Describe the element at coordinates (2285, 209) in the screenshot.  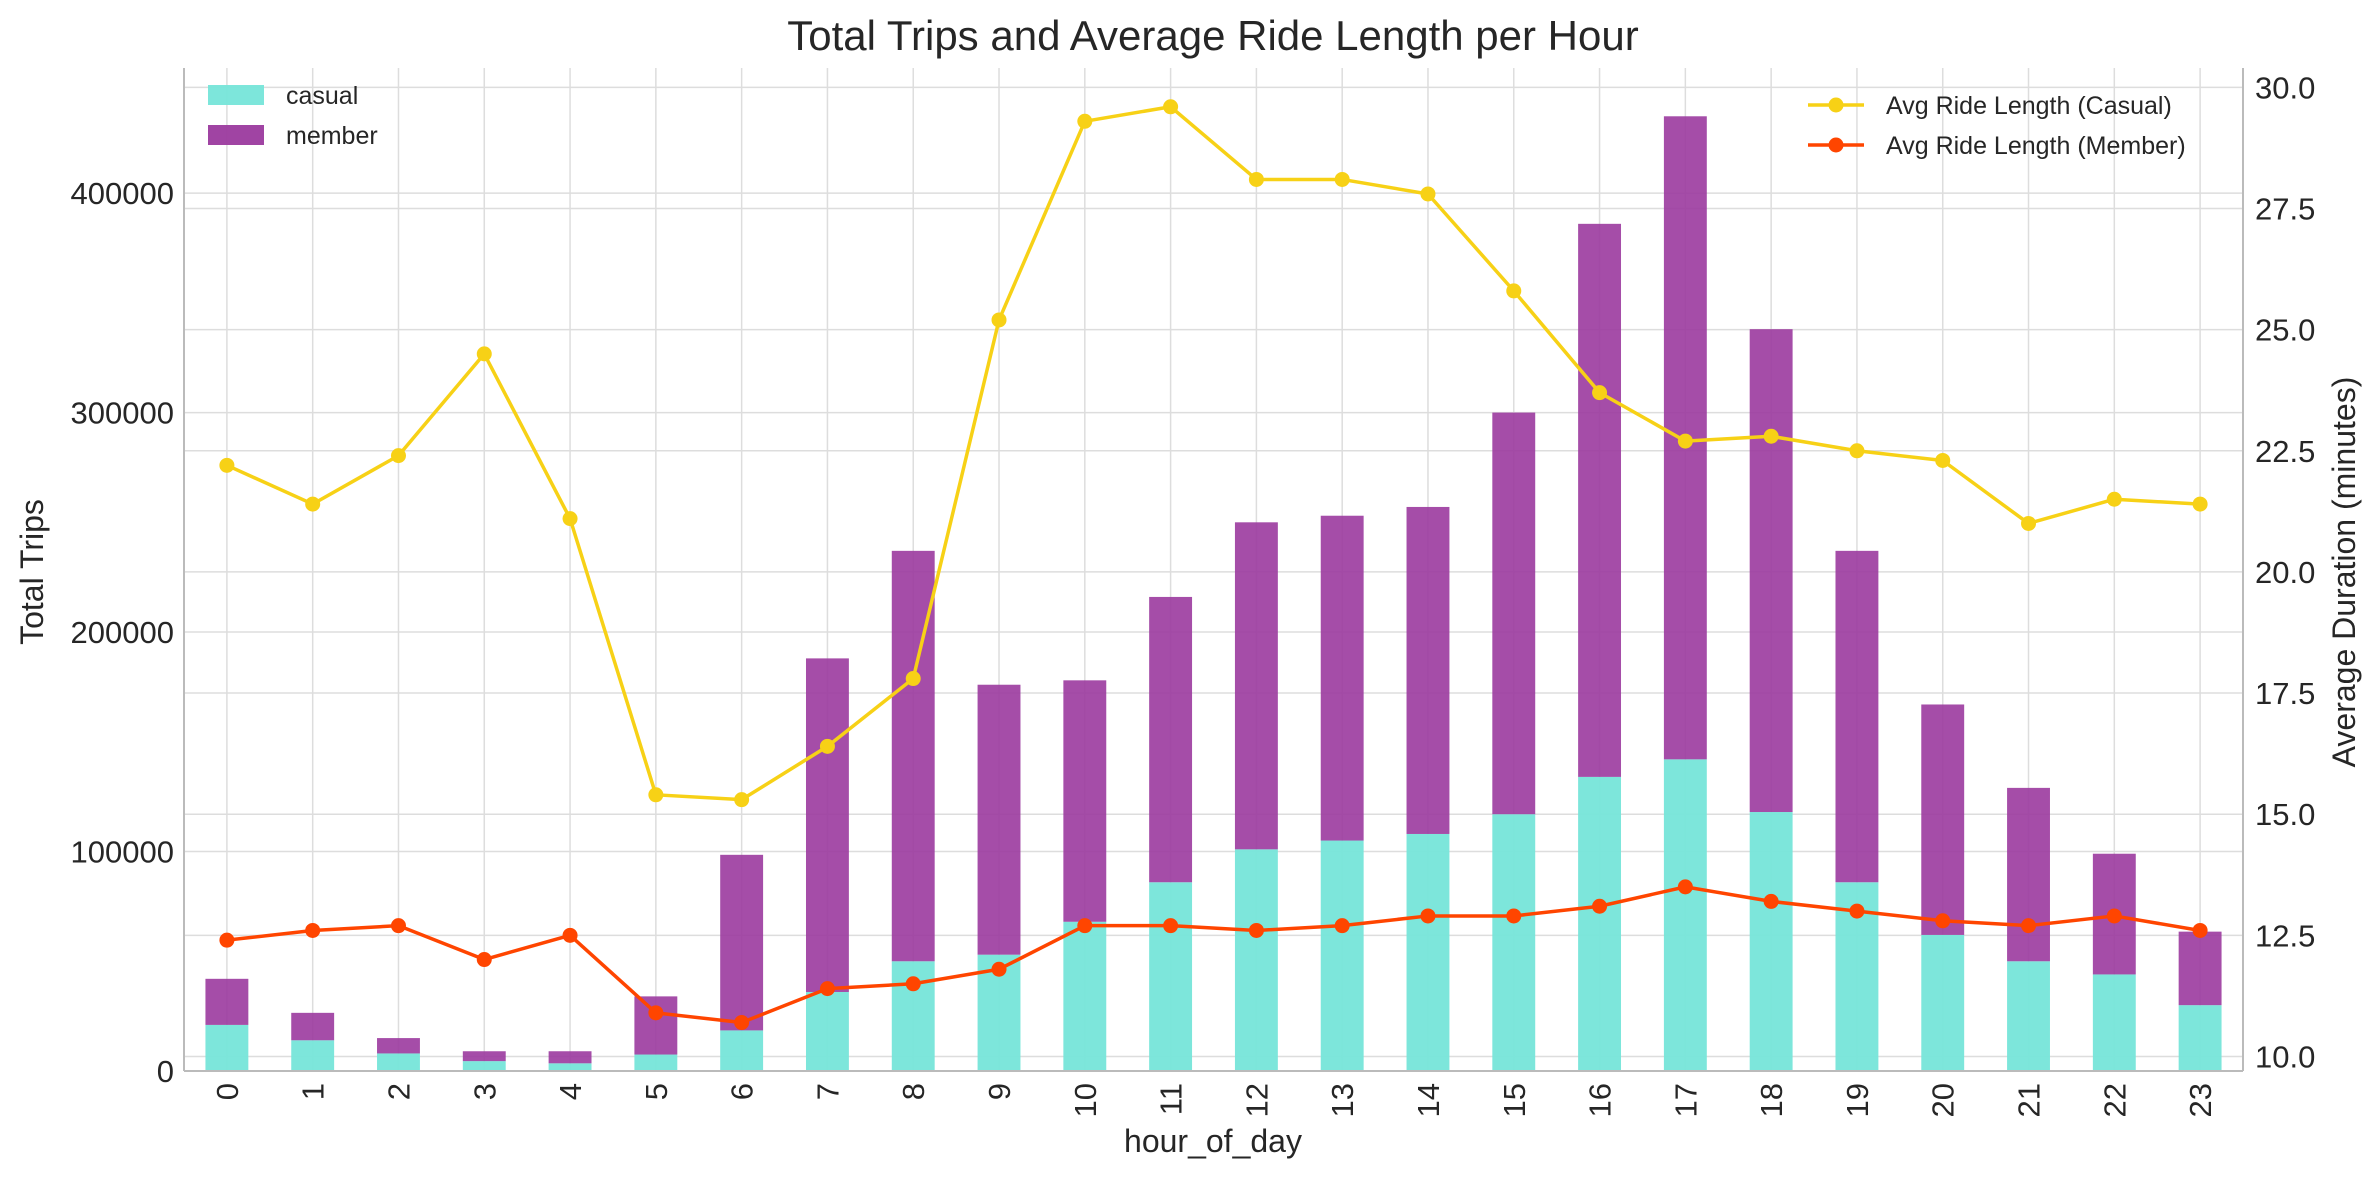
I see `y2-tick-label: 27.5` at that location.